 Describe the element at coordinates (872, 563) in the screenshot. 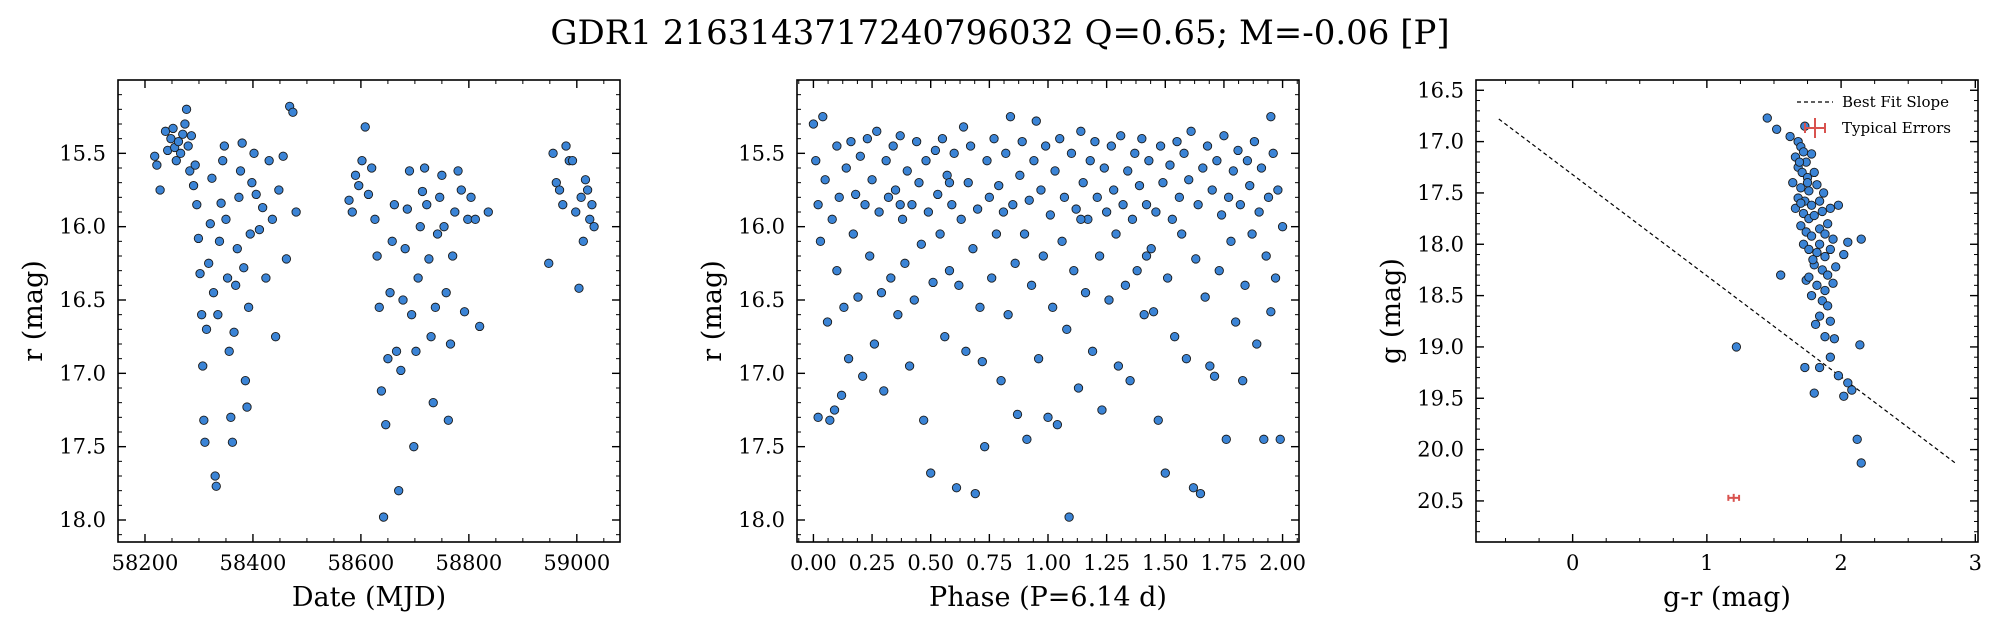

I see `x-tick-label: 0.25` at that location.